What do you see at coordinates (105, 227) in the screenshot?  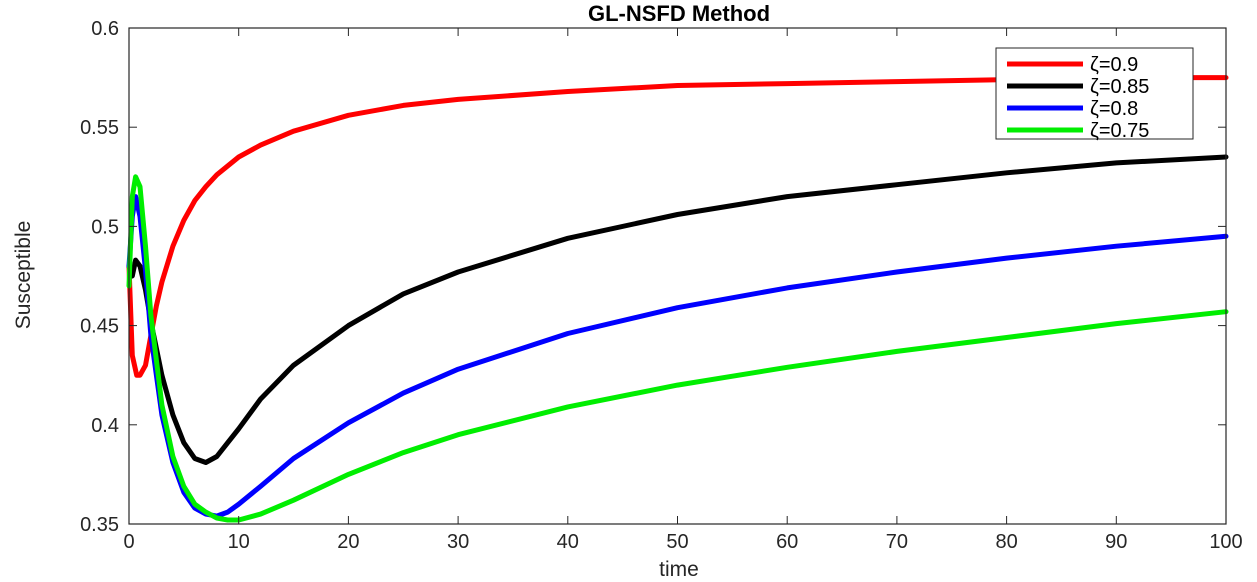 I see `y-tick-label: 0.5` at bounding box center [105, 227].